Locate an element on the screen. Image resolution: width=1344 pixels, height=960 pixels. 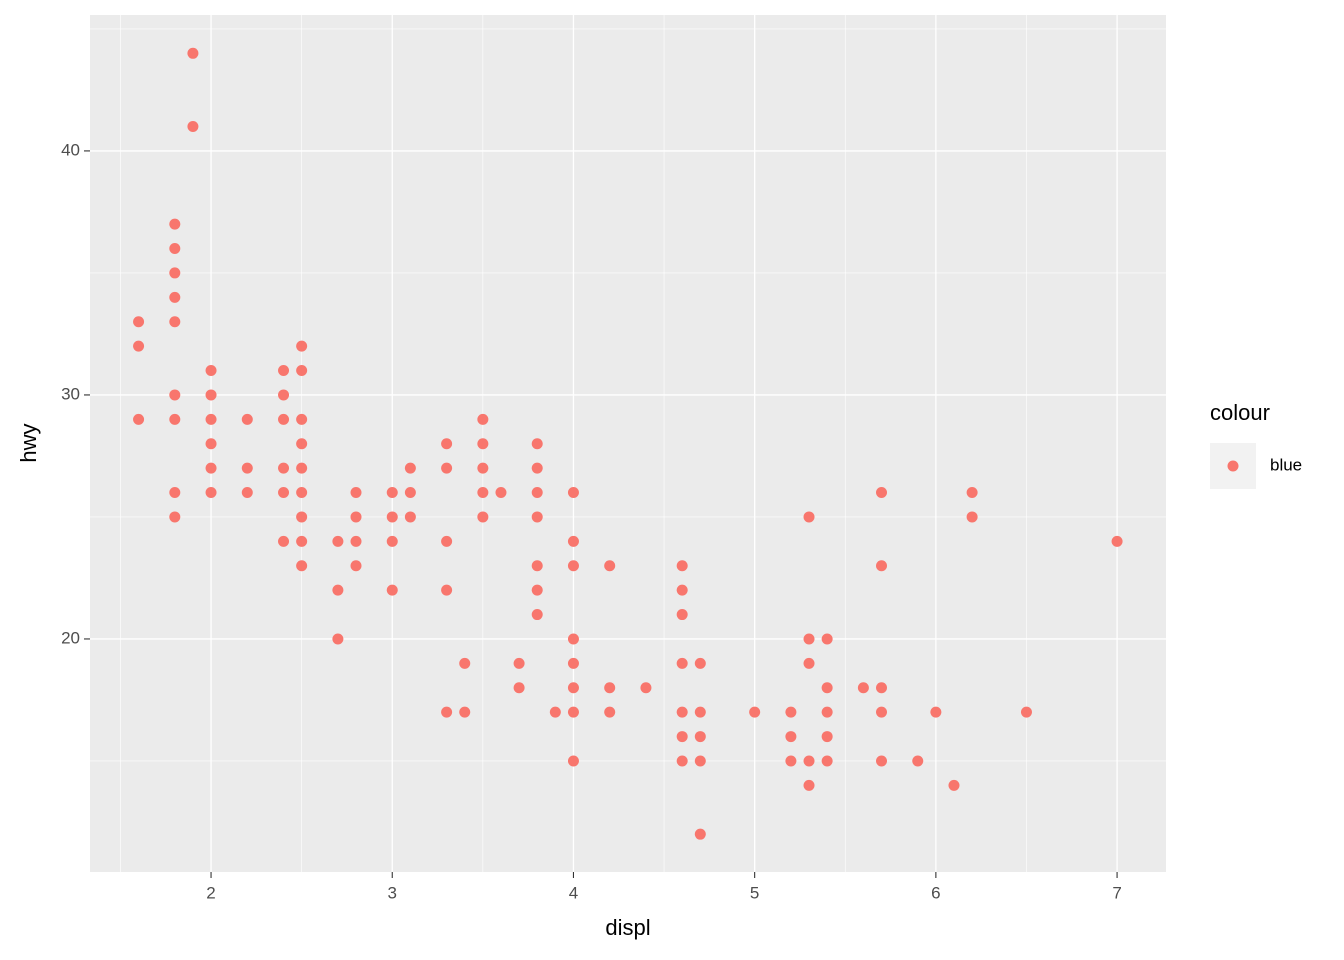
y-tick-label: 20 is located at coordinates (70, 637).